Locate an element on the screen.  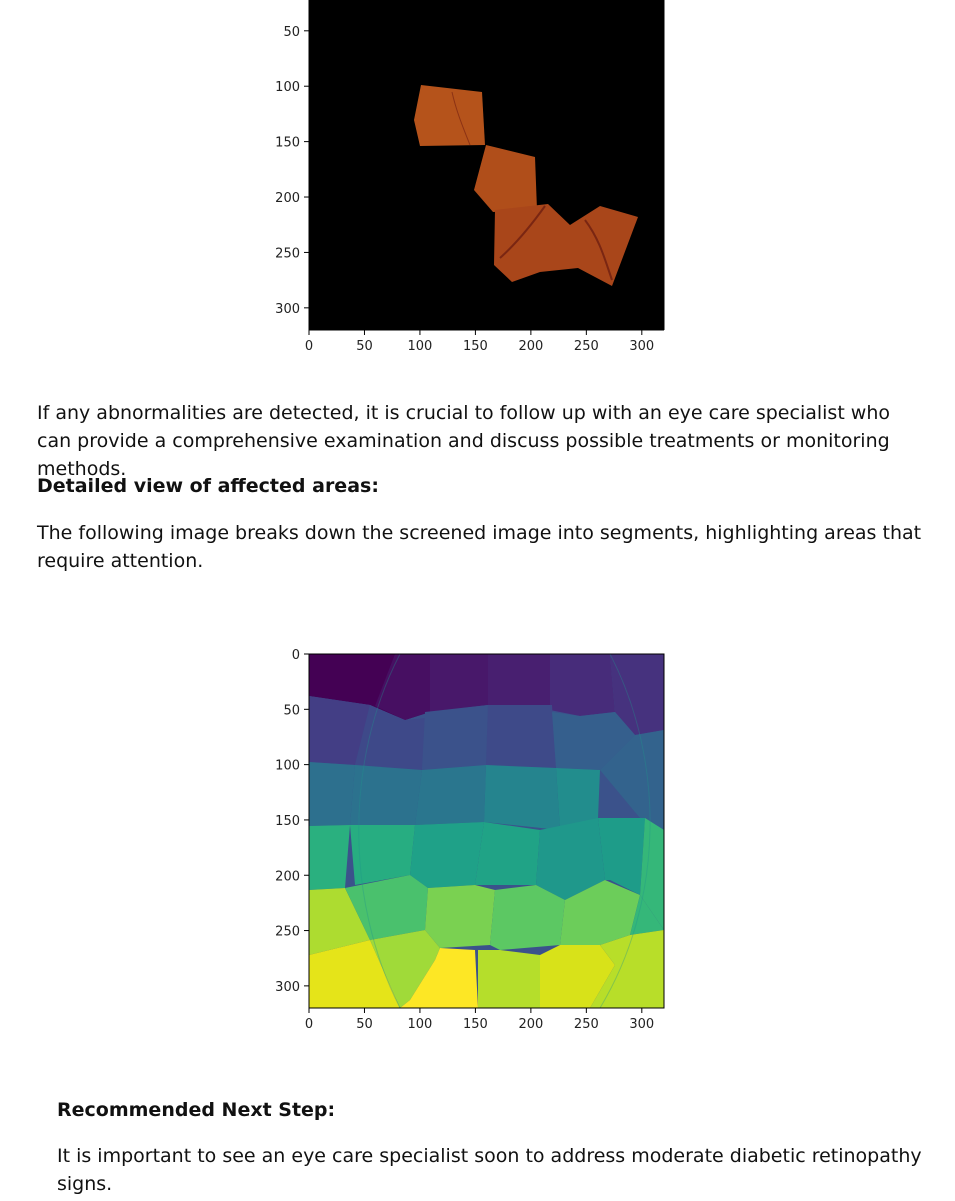
figure2-axes is located at coordinates (486, 831).